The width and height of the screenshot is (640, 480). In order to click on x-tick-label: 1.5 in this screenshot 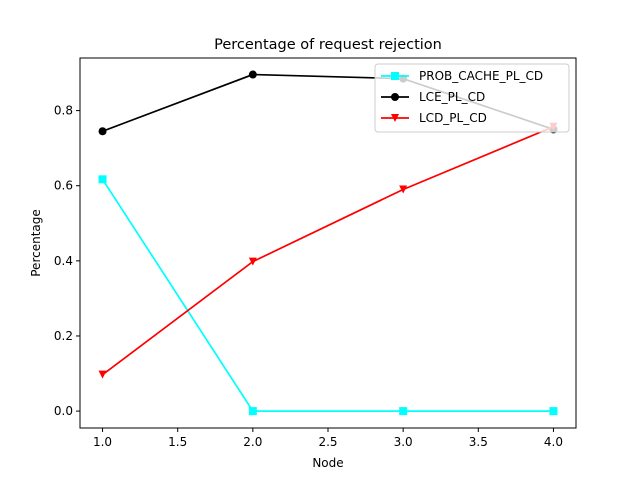, I will do `click(177, 442)`.